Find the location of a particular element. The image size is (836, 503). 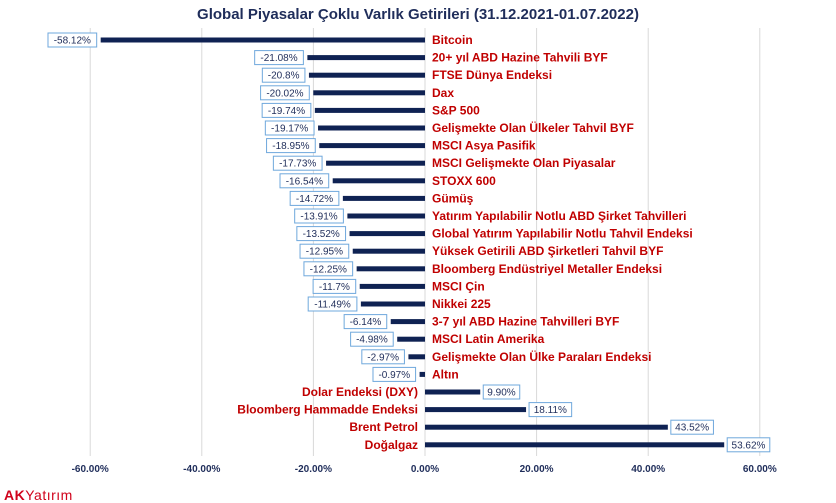

svg-text: -58.12% is located at coordinates (72, 41).